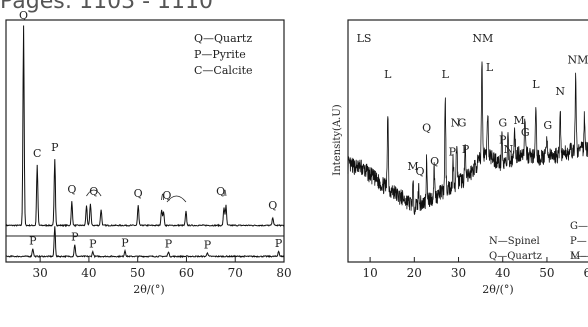 This screenshot has height=327, width=588. Describe the element at coordinates (586, 273) in the screenshot. I see `x-tick-label-right: 60` at that location.